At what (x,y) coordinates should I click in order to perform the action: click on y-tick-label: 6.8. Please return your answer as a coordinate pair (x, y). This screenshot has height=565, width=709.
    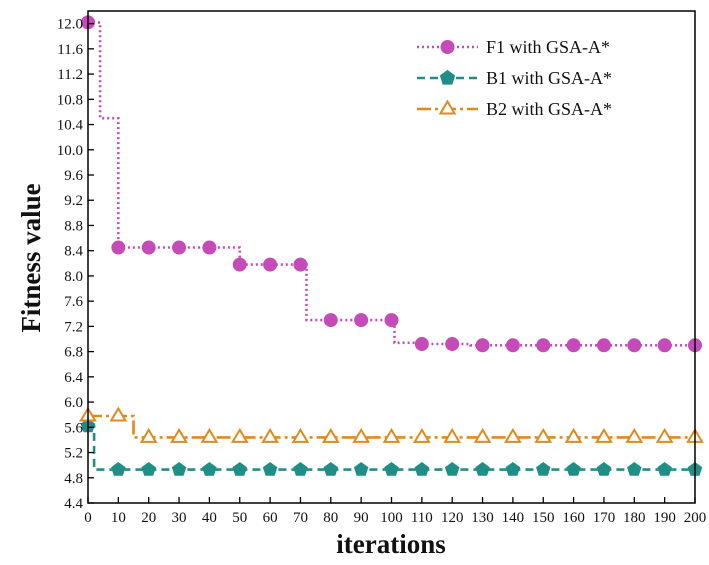
    Looking at the image, I should click on (73, 353).